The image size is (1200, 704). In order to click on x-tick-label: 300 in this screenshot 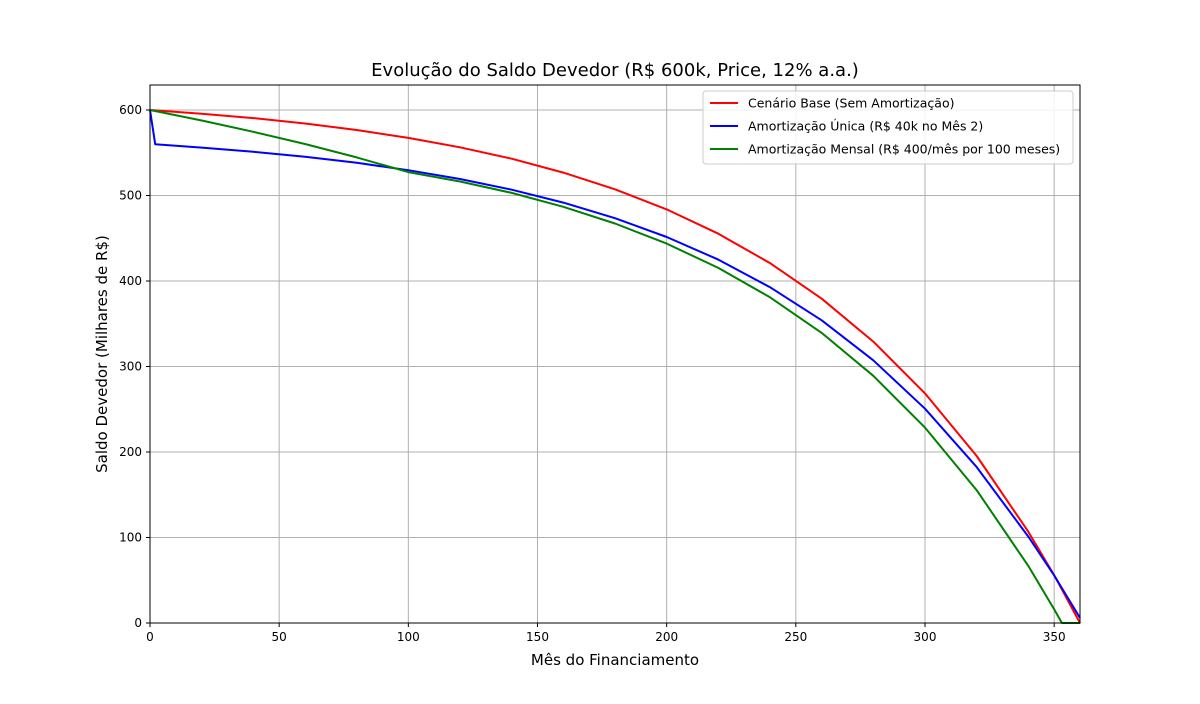, I will do `click(925, 637)`.